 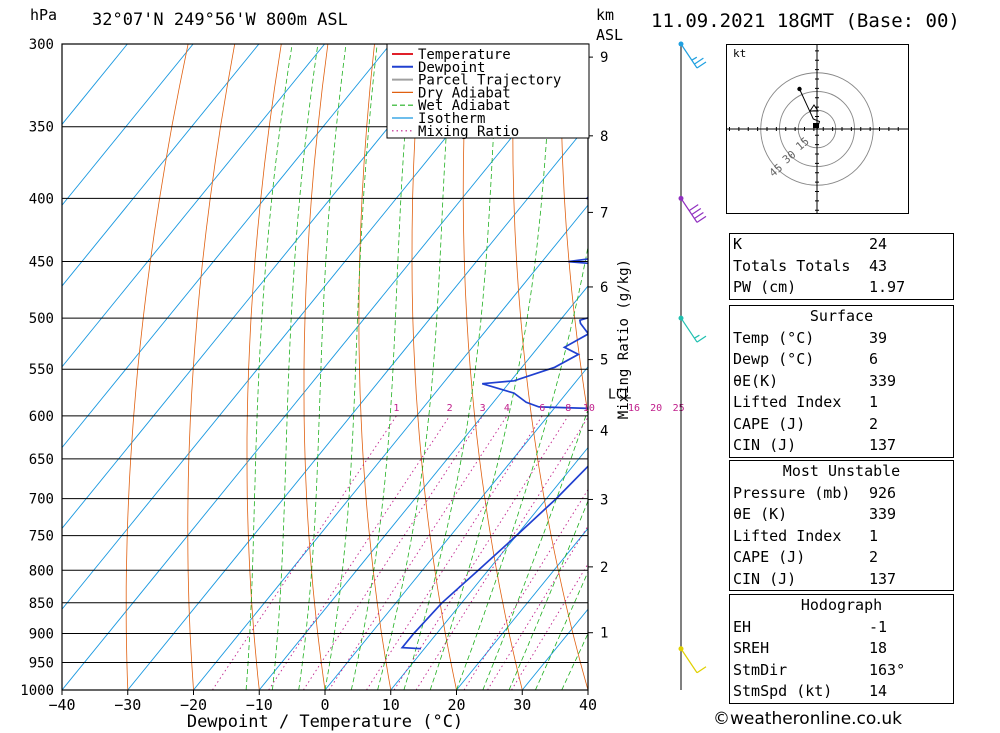 What do you see at coordinates (41, 634) in the screenshot?
I see `pressure-tick-label: 900` at bounding box center [41, 634].